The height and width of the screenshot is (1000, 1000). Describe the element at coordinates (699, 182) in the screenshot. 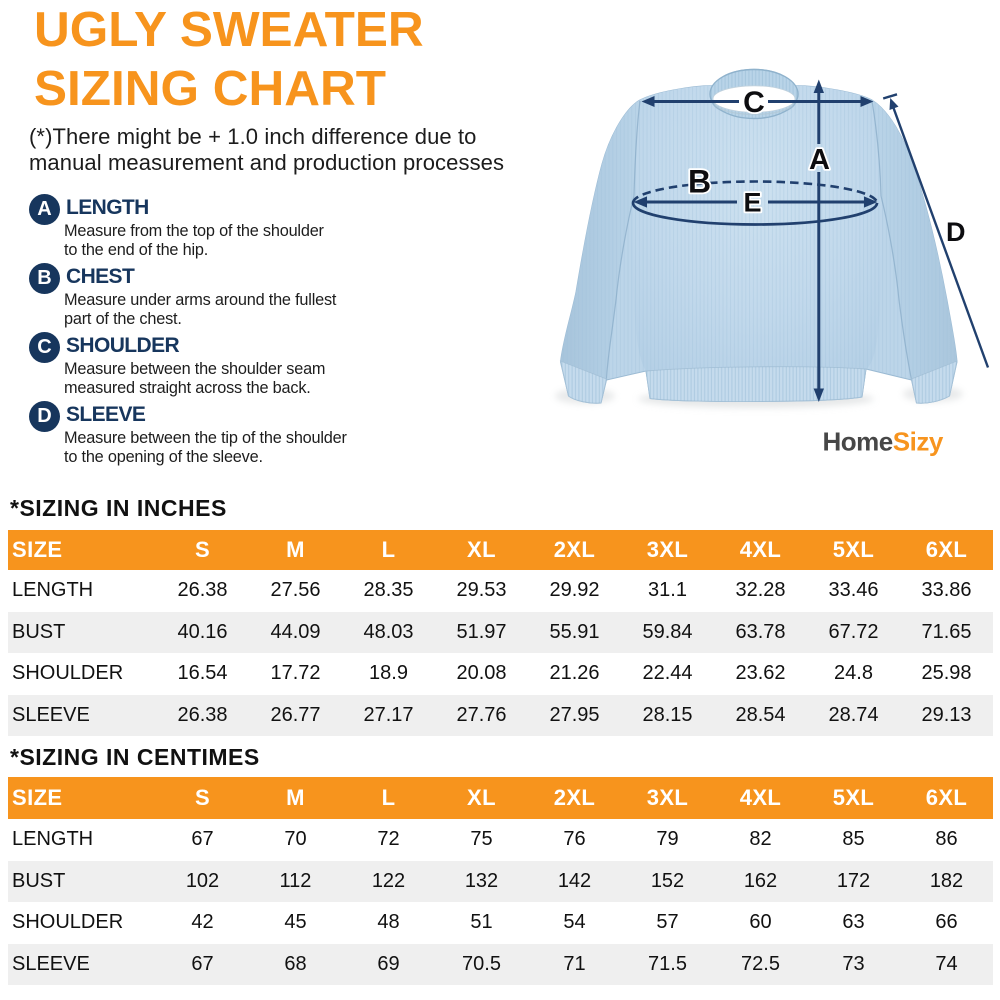

I see `svg-text: B` at that location.